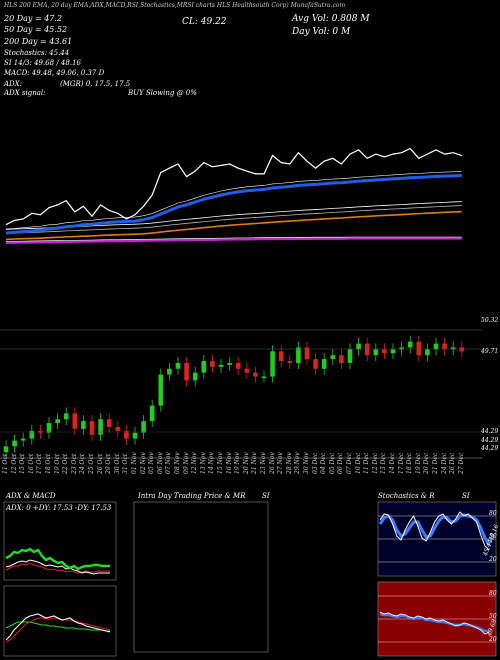  What do you see at coordinates (490, 448) in the screenshot?
I see `price-label-low-3: 44.29` at bounding box center [490, 448].